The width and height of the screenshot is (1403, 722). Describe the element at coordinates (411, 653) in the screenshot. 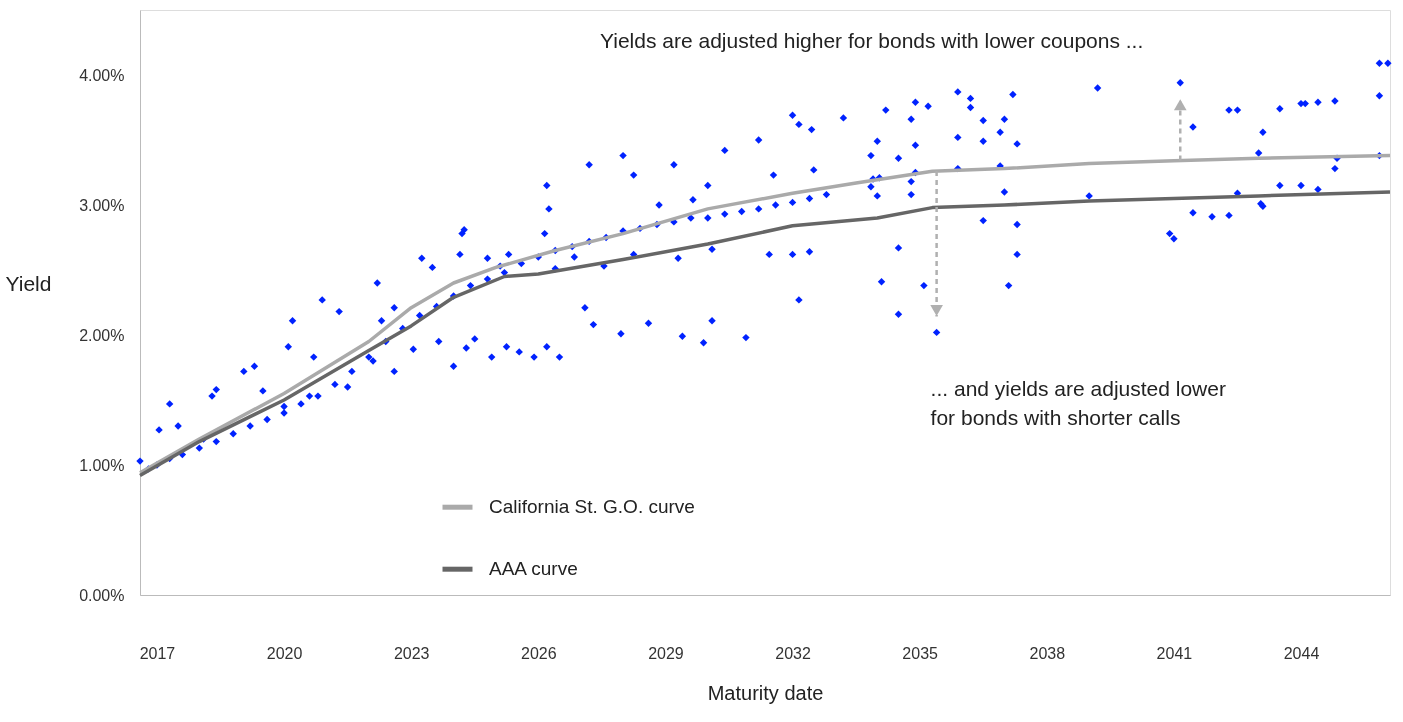

I see `x-tick-label: 2023` at that location.